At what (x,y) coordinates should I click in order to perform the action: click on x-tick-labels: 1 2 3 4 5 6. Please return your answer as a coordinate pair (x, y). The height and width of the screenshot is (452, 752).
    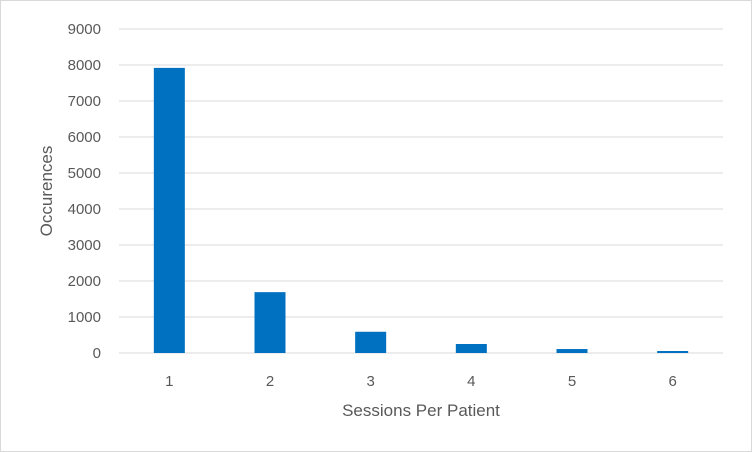
    Looking at the image, I should click on (421, 381).